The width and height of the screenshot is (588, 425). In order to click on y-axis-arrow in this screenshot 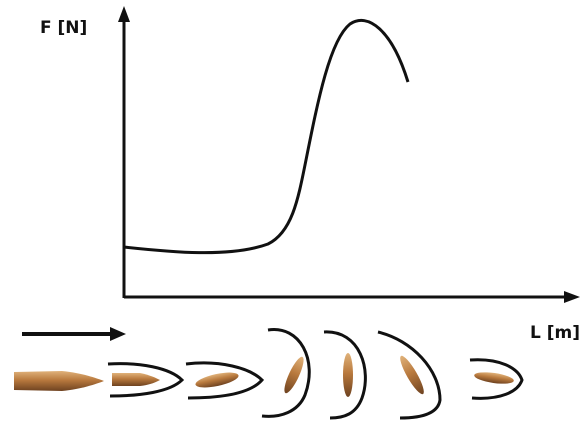, I will do `click(124, 14)`.